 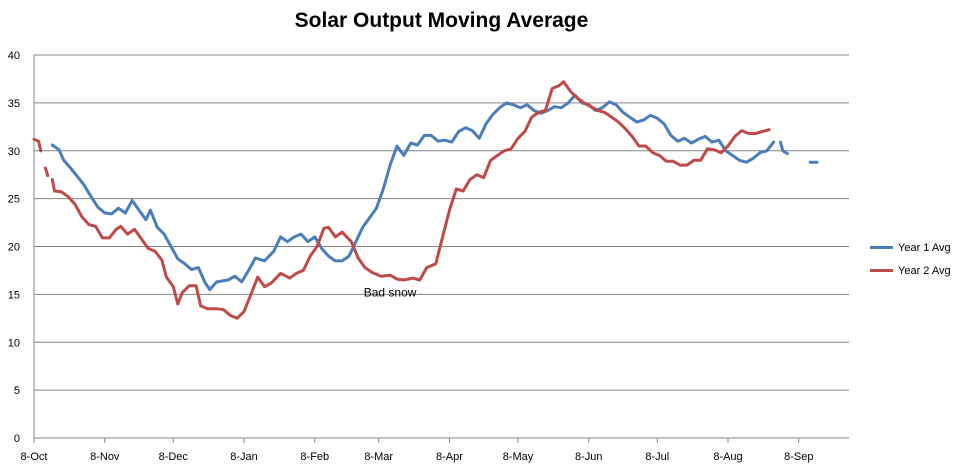 I want to click on chart-title: Solar Output Moving Average, so click(x=441, y=20).